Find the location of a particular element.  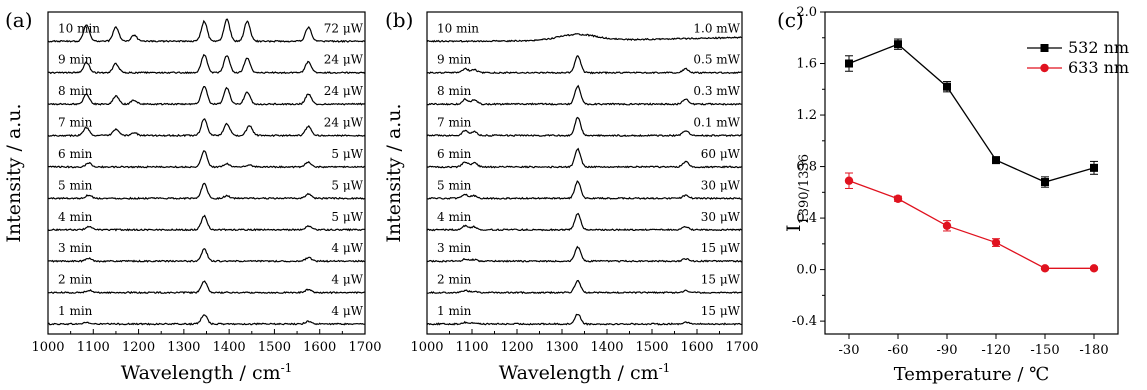

y-tick-label: 1.6 is located at coordinates (806, 64).